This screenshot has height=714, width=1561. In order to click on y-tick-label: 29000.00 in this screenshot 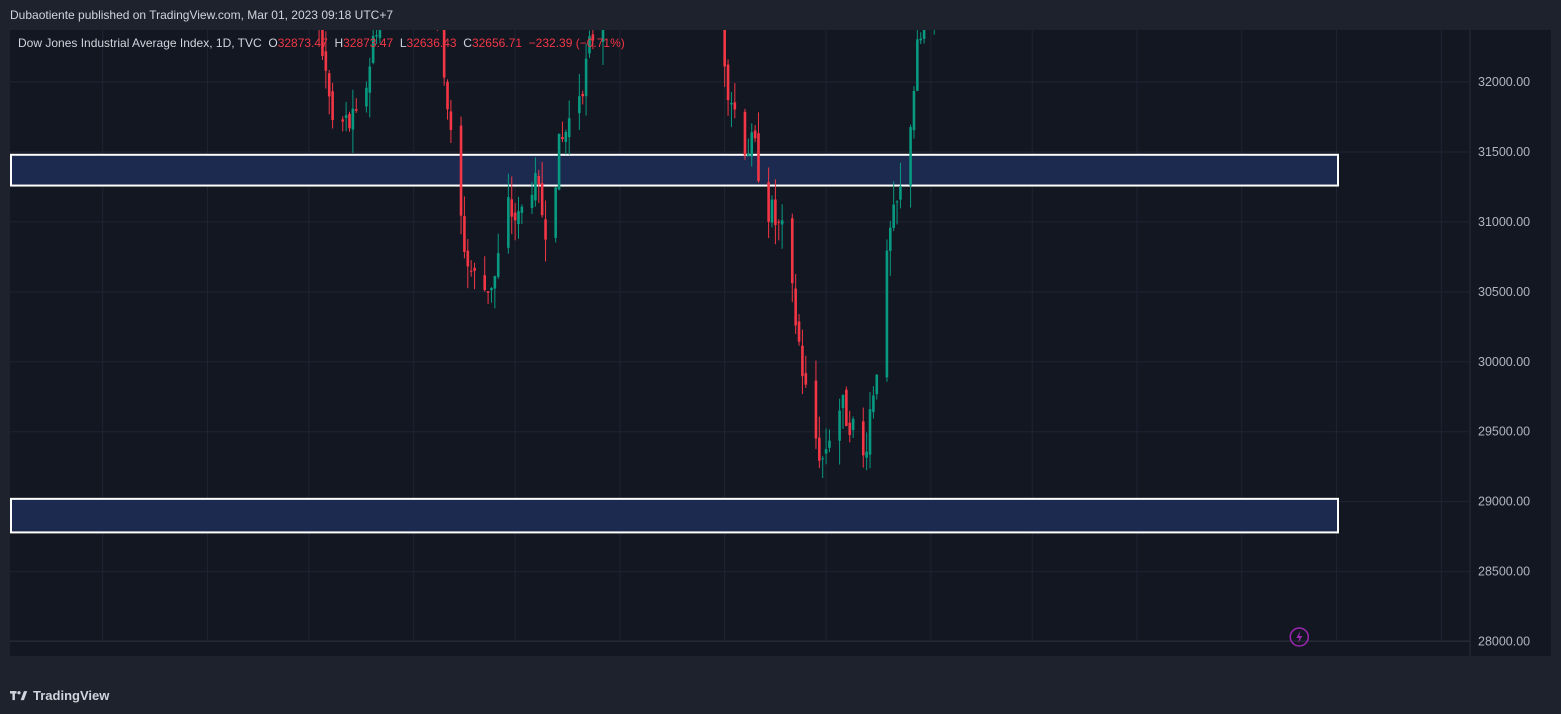, I will do `click(1504, 502)`.